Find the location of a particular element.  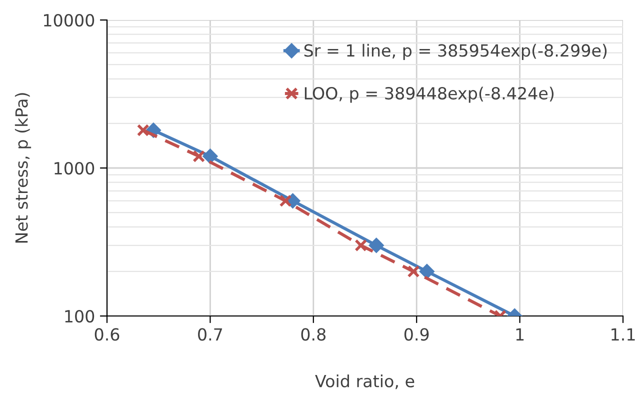

x-tick-label: 1 is located at coordinates (520, 334).